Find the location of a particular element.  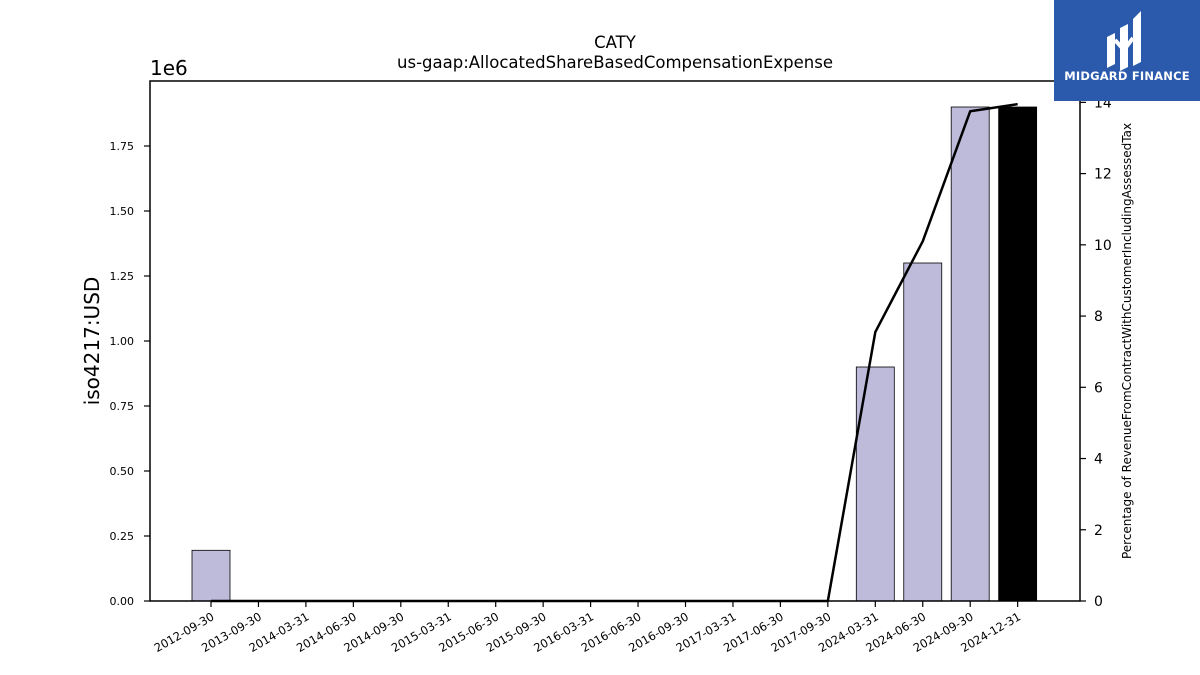

midgard-logo-icon is located at coordinates (1124, 41).